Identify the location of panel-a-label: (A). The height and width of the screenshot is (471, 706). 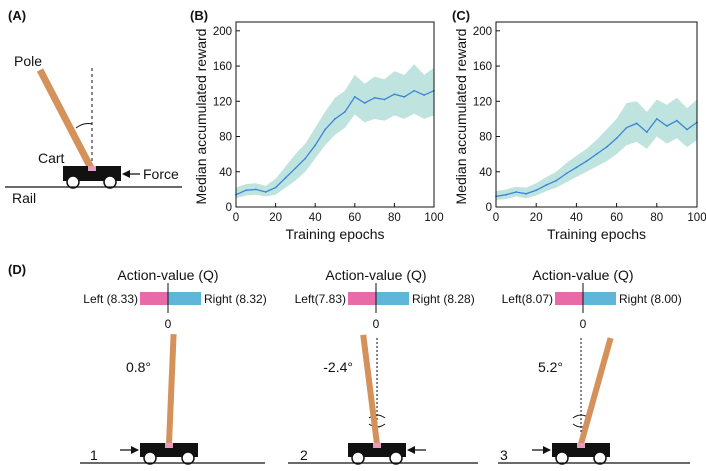
(17, 15).